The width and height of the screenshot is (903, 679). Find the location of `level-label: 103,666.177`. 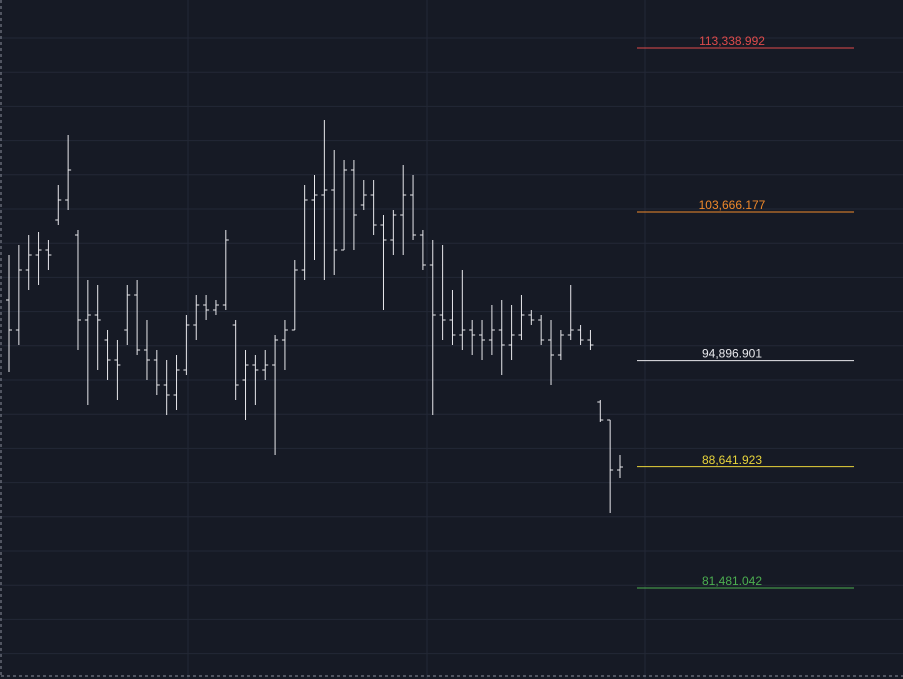

level-label: 103,666.177 is located at coordinates (732, 205).